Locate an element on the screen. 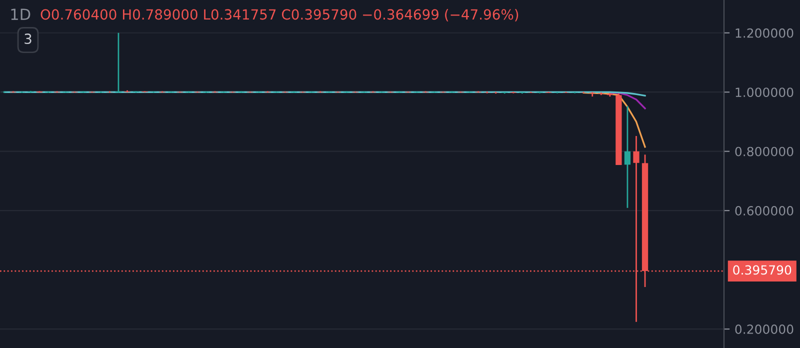 The width and height of the screenshot is (800, 348). ref-line-label: 0.395790 is located at coordinates (762, 270).